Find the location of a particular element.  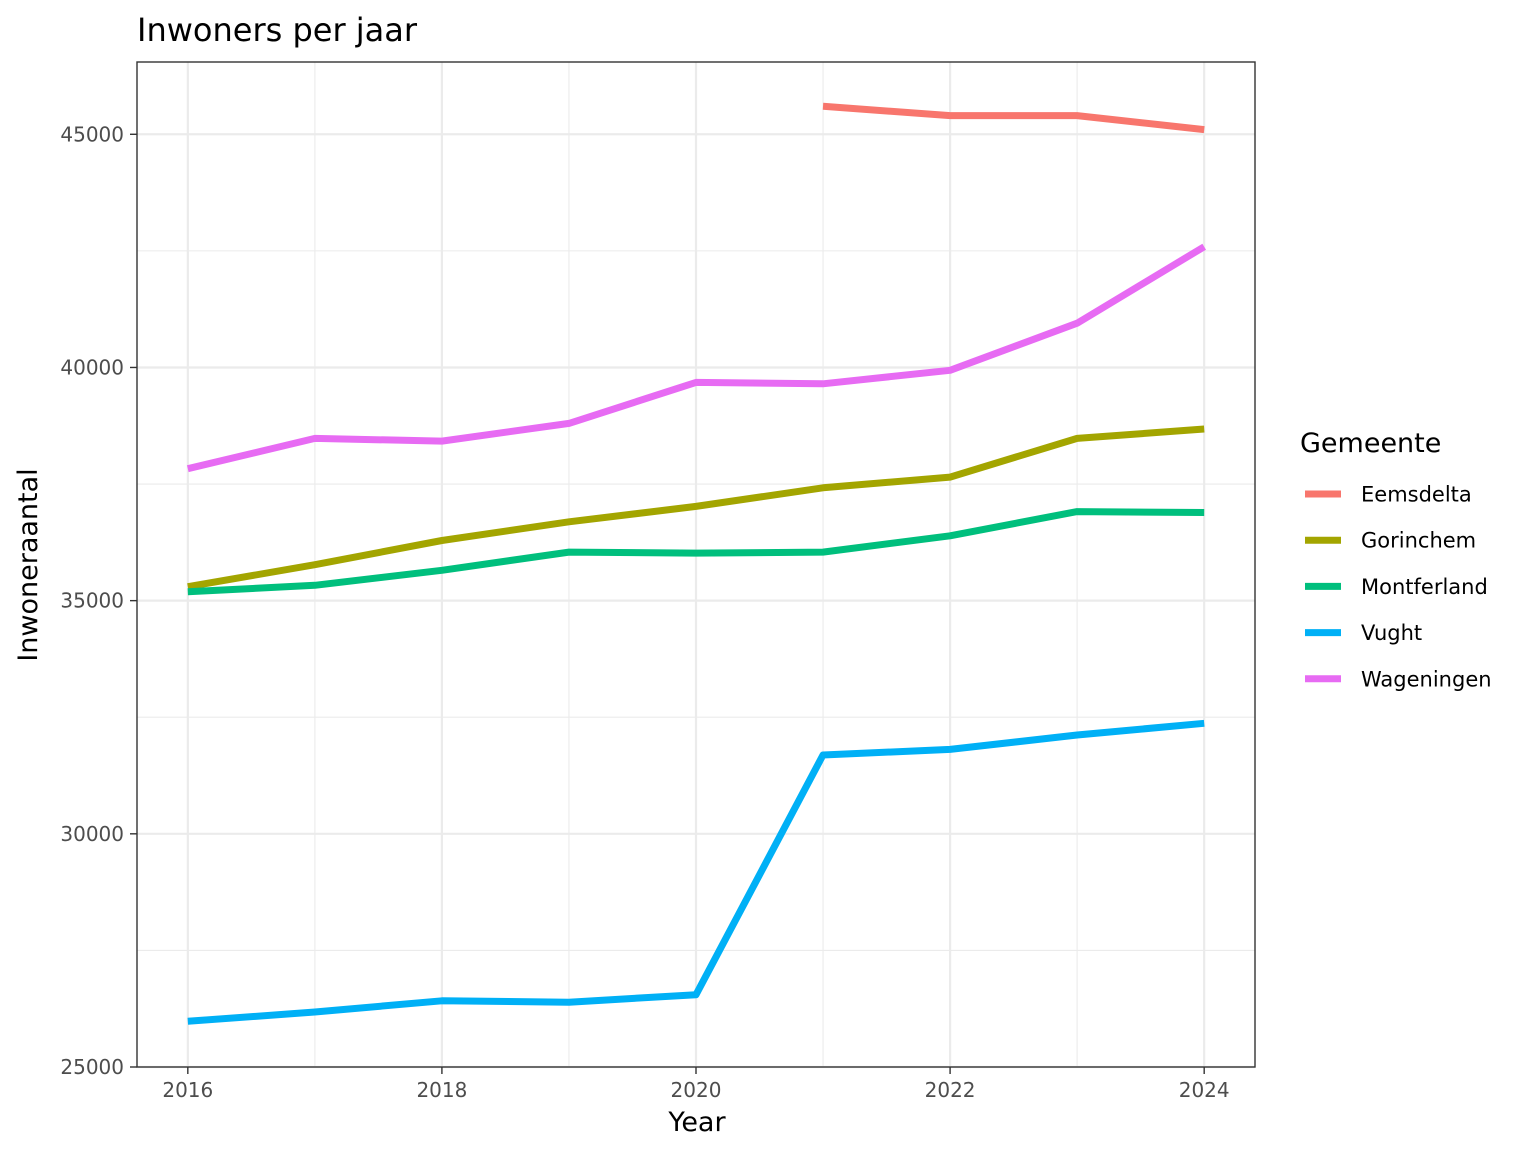

x-tick-label: 2018 is located at coordinates (441, 1090).